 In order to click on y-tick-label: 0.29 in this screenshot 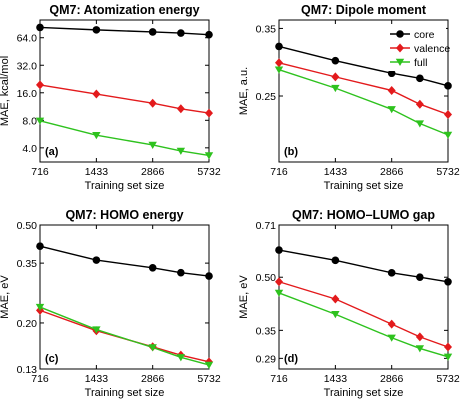, I will do `click(266, 359)`.